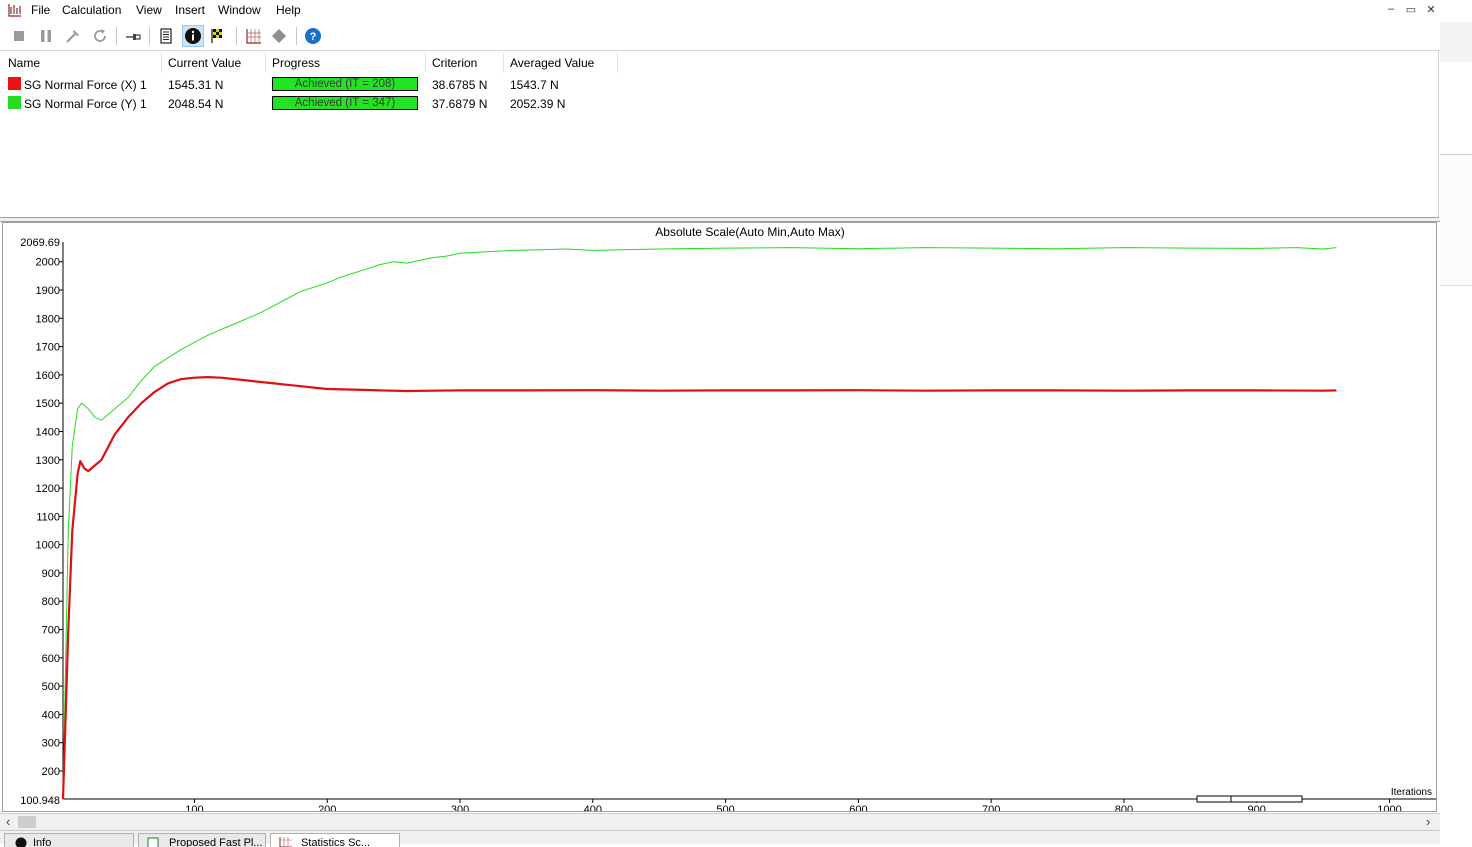 Image resolution: width=1472 pixels, height=847 pixels. I want to click on horizontal-scrollbar: ‹ ›, so click(720, 822).